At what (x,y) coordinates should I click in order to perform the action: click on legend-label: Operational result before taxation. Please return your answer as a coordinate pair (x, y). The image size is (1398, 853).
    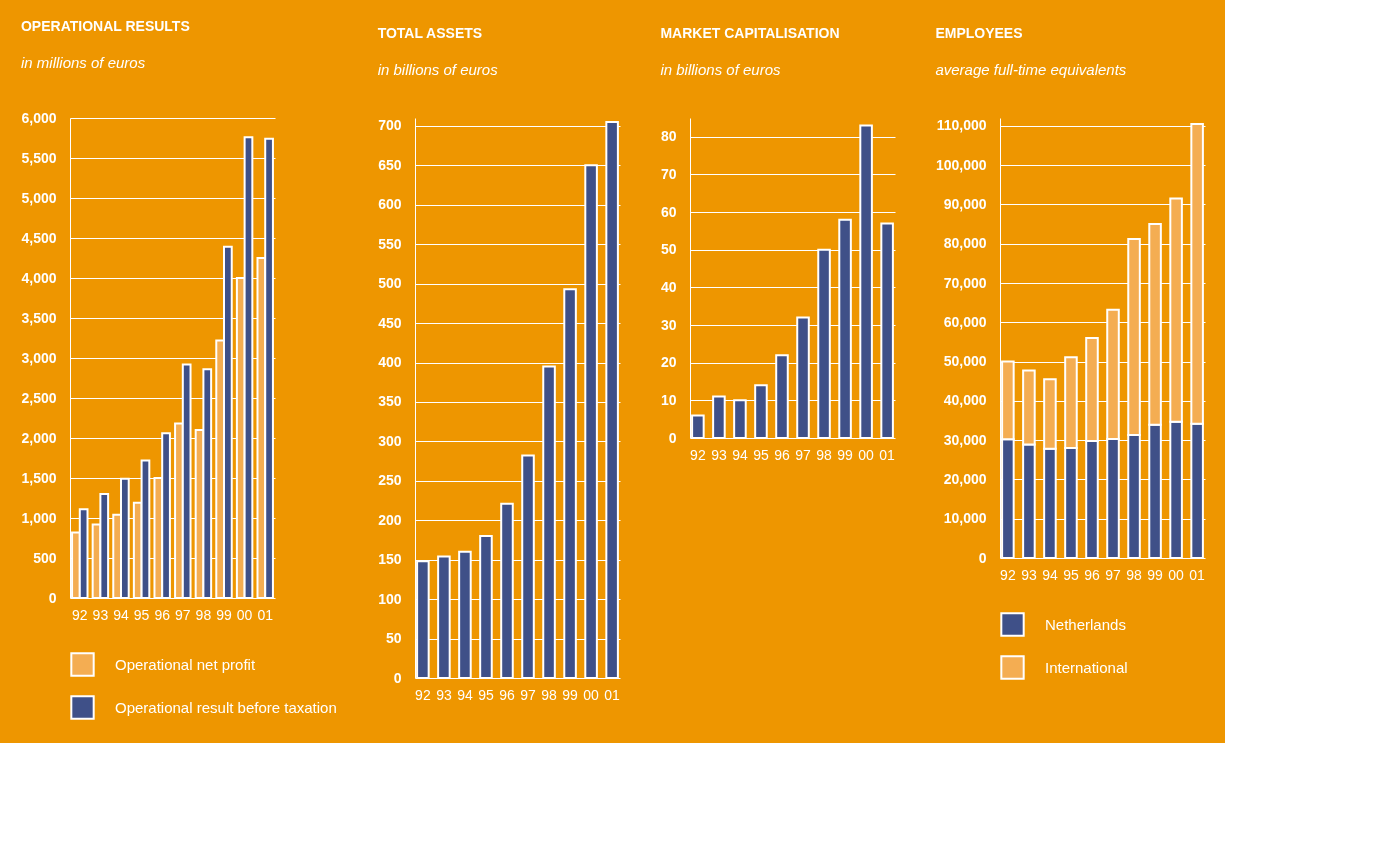
    Looking at the image, I should click on (226, 707).